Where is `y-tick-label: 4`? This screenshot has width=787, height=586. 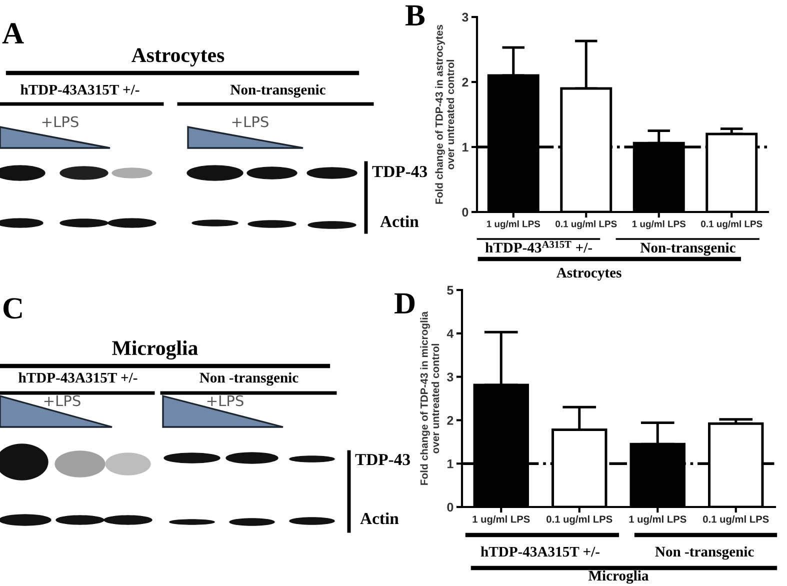 y-tick-label: 4 is located at coordinates (450, 333).